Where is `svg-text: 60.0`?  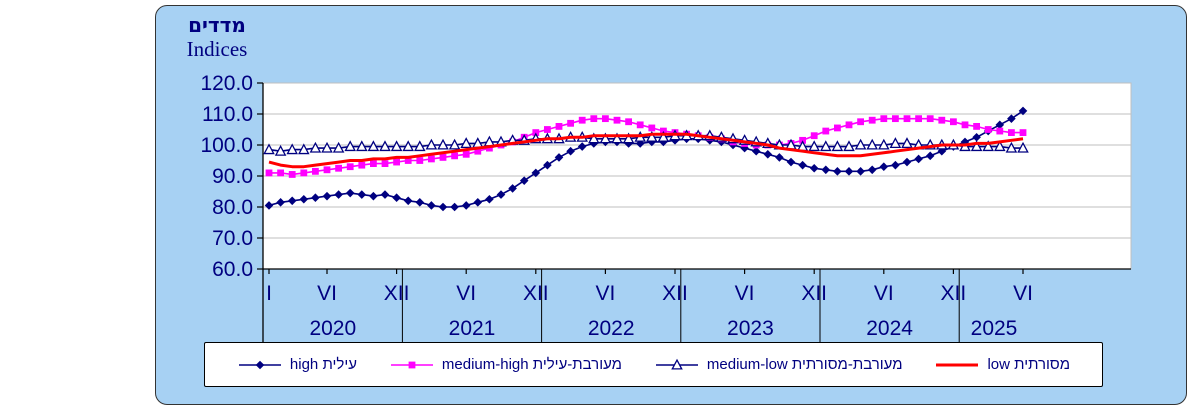 svg-text: 60.0 is located at coordinates (232, 269).